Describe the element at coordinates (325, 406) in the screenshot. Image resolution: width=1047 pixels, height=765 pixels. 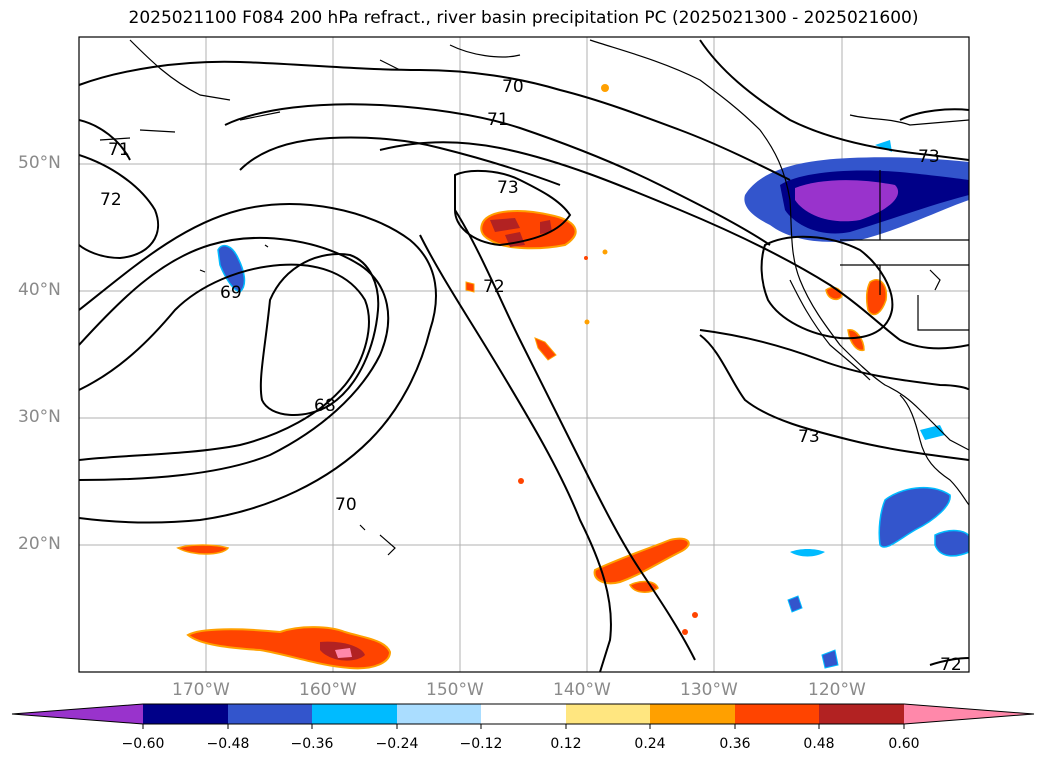
I see `contour-label: 68` at that location.